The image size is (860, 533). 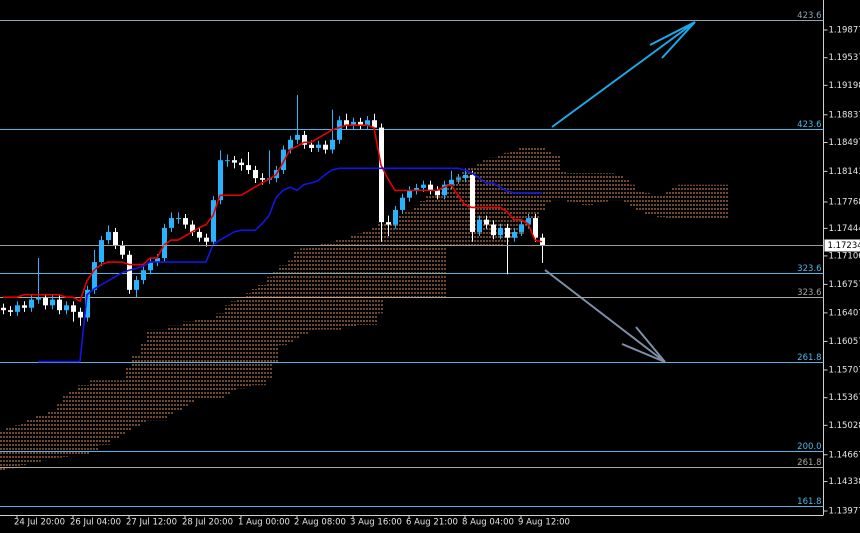 What do you see at coordinates (809, 293) in the screenshot?
I see `level-label: 323.6` at bounding box center [809, 293].